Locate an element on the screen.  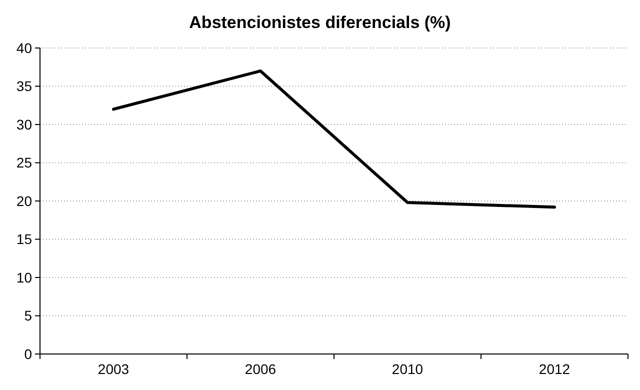
y-tick-label: 15 is located at coordinates (24, 239).